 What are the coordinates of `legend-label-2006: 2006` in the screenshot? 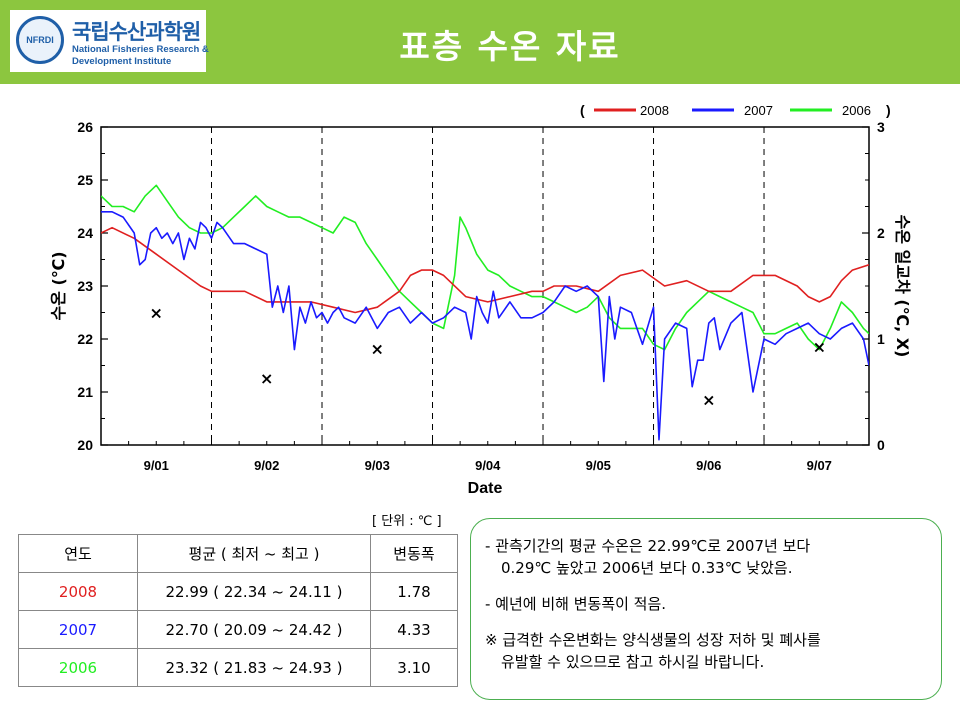 It's located at (856, 110).